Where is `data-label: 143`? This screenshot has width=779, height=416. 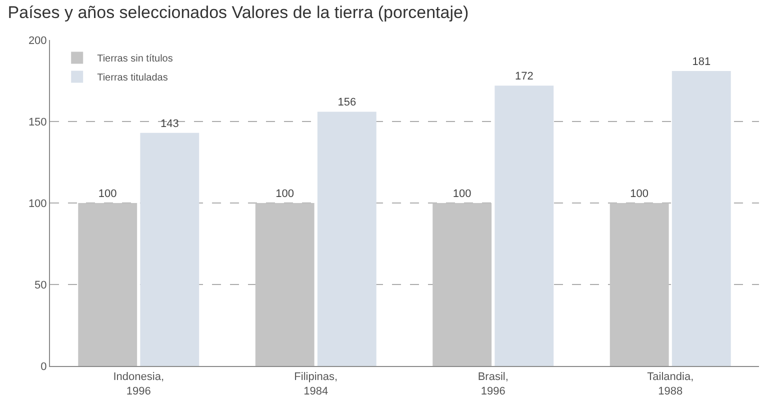 data-label: 143 is located at coordinates (169, 124).